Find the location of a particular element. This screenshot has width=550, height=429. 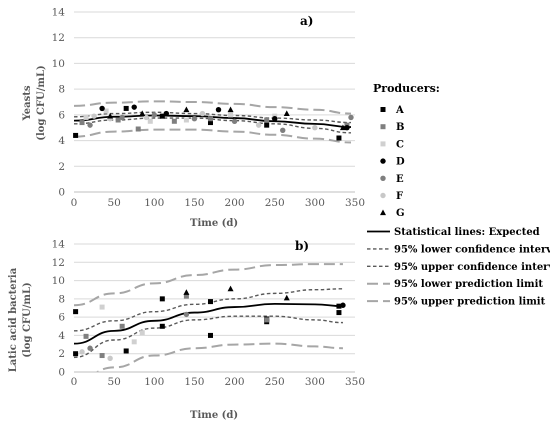

y-tick-label: 0 is located at coordinates (61, 373).